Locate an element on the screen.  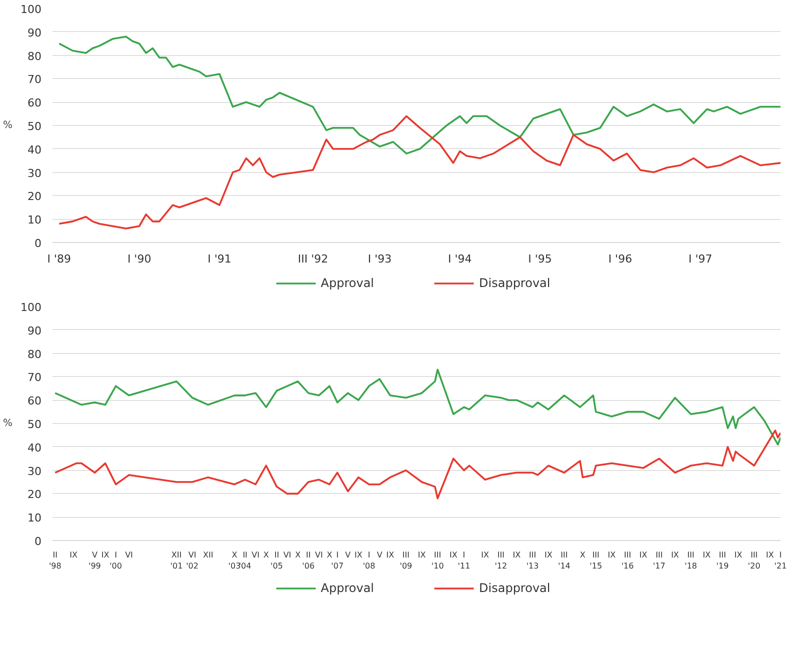
x-tick-label: III '92 is located at coordinates (313, 259).